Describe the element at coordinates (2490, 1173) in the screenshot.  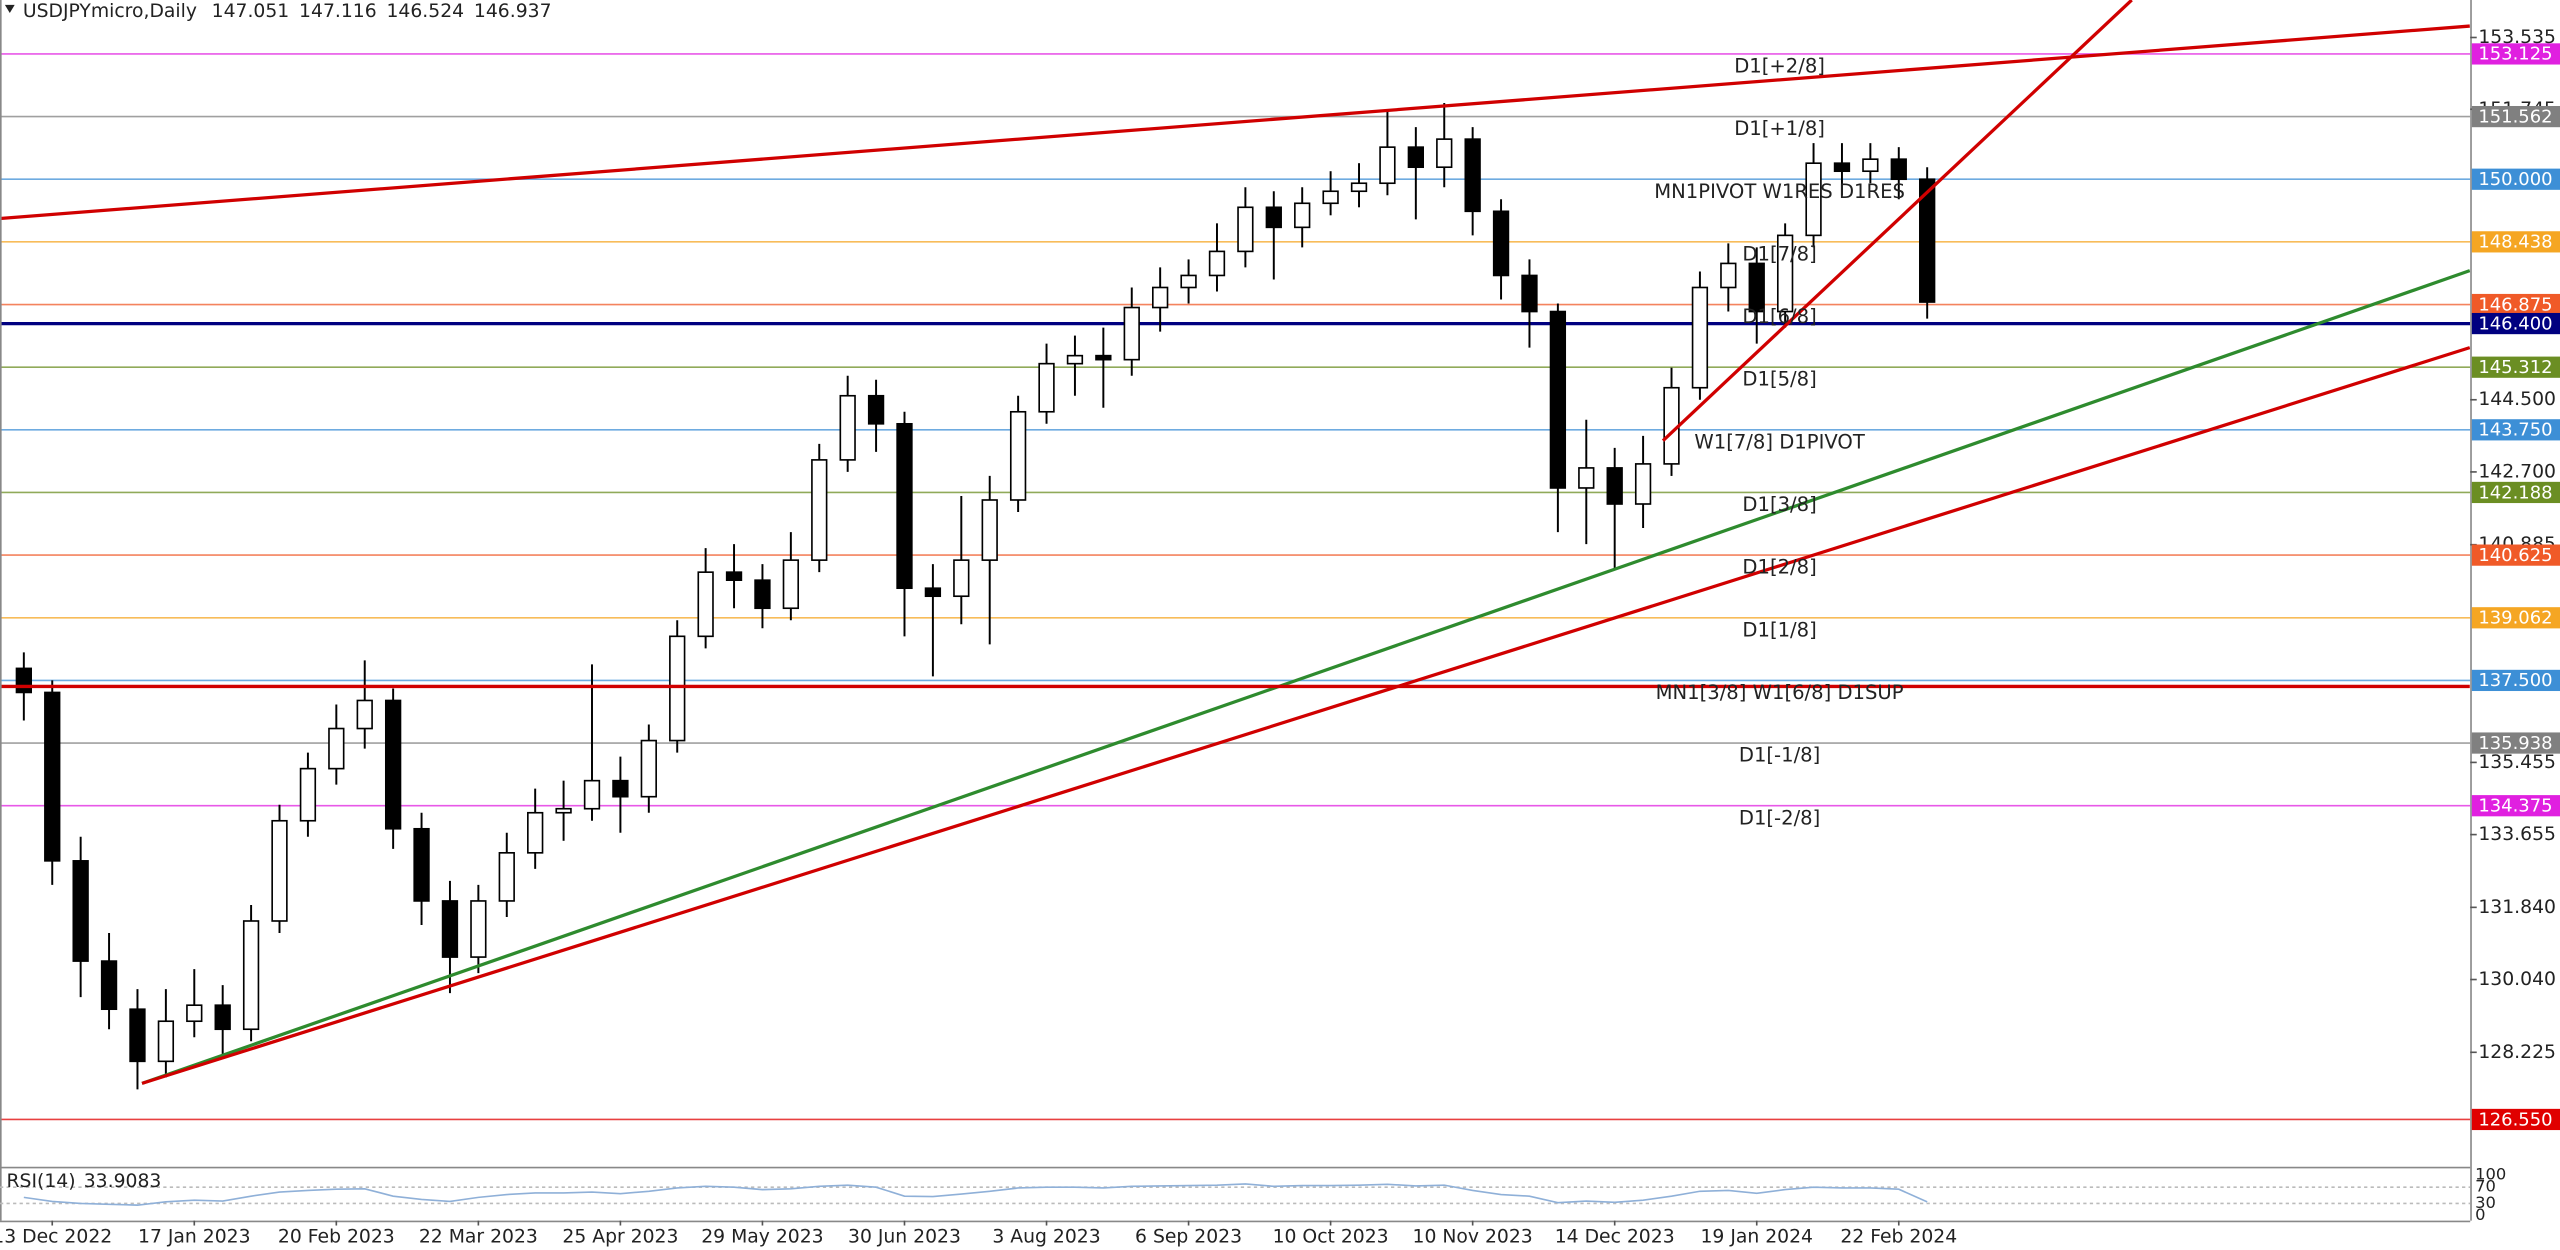
I see `rsi-tick-label: 100` at that location.